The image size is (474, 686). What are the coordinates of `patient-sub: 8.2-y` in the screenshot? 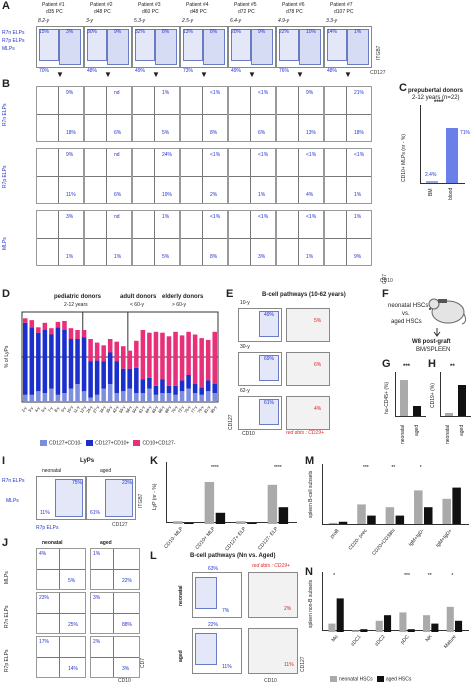 It's located at (44, 21).